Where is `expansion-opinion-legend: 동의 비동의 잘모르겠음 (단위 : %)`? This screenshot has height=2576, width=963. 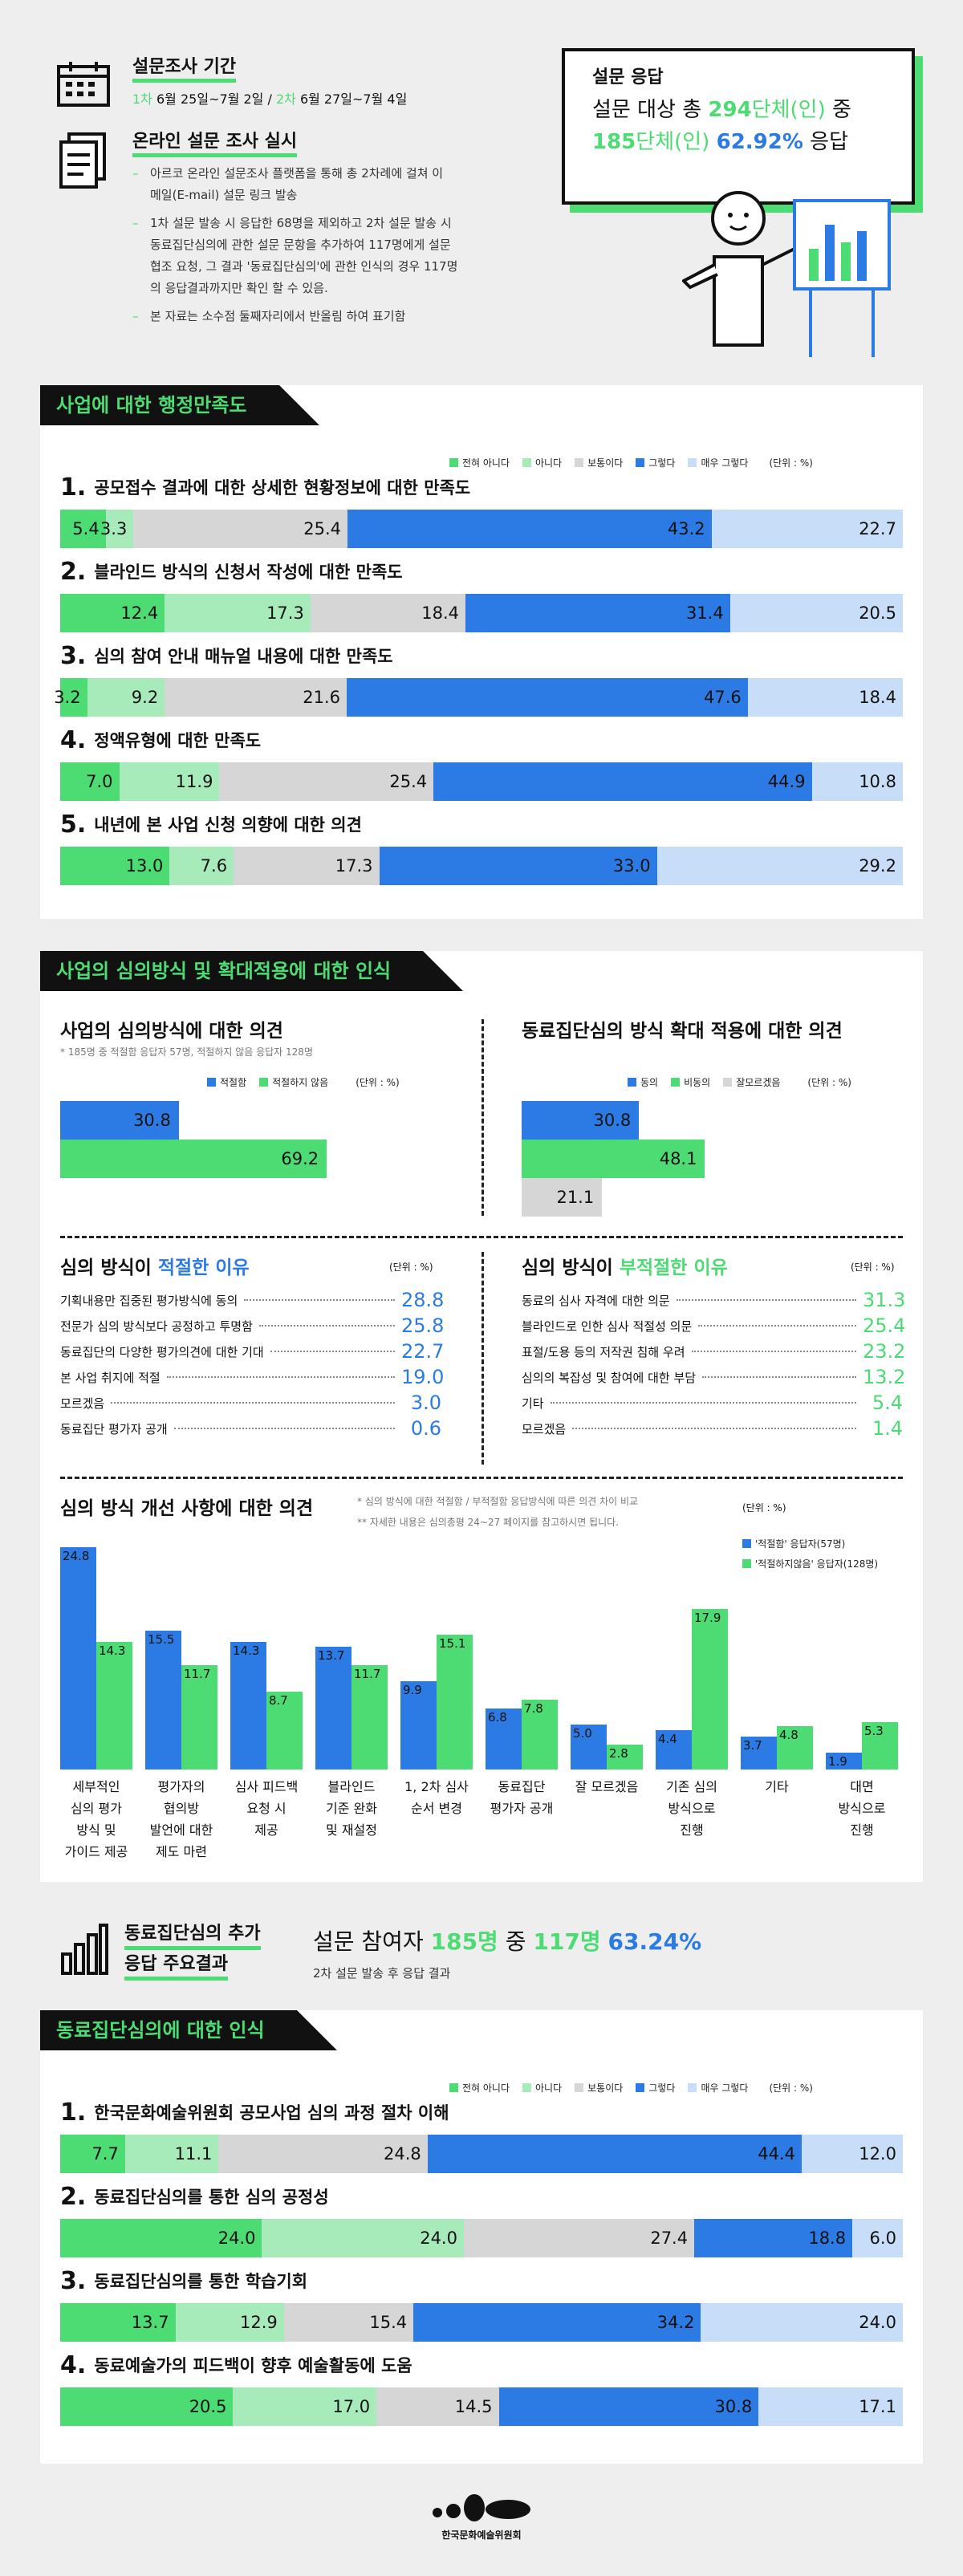
expansion-opinion-legend: 동의 비동의 잘모르겠음 (단위 : %) is located at coordinates (739, 1082).